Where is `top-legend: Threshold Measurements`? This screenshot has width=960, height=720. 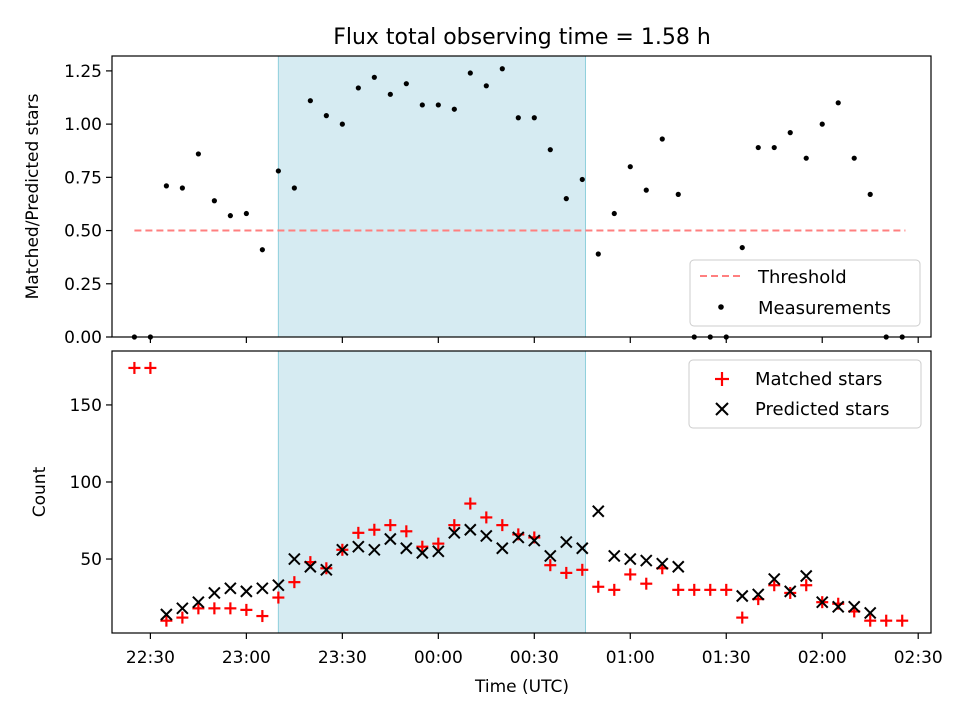 top-legend: Threshold Measurements is located at coordinates (805, 293).